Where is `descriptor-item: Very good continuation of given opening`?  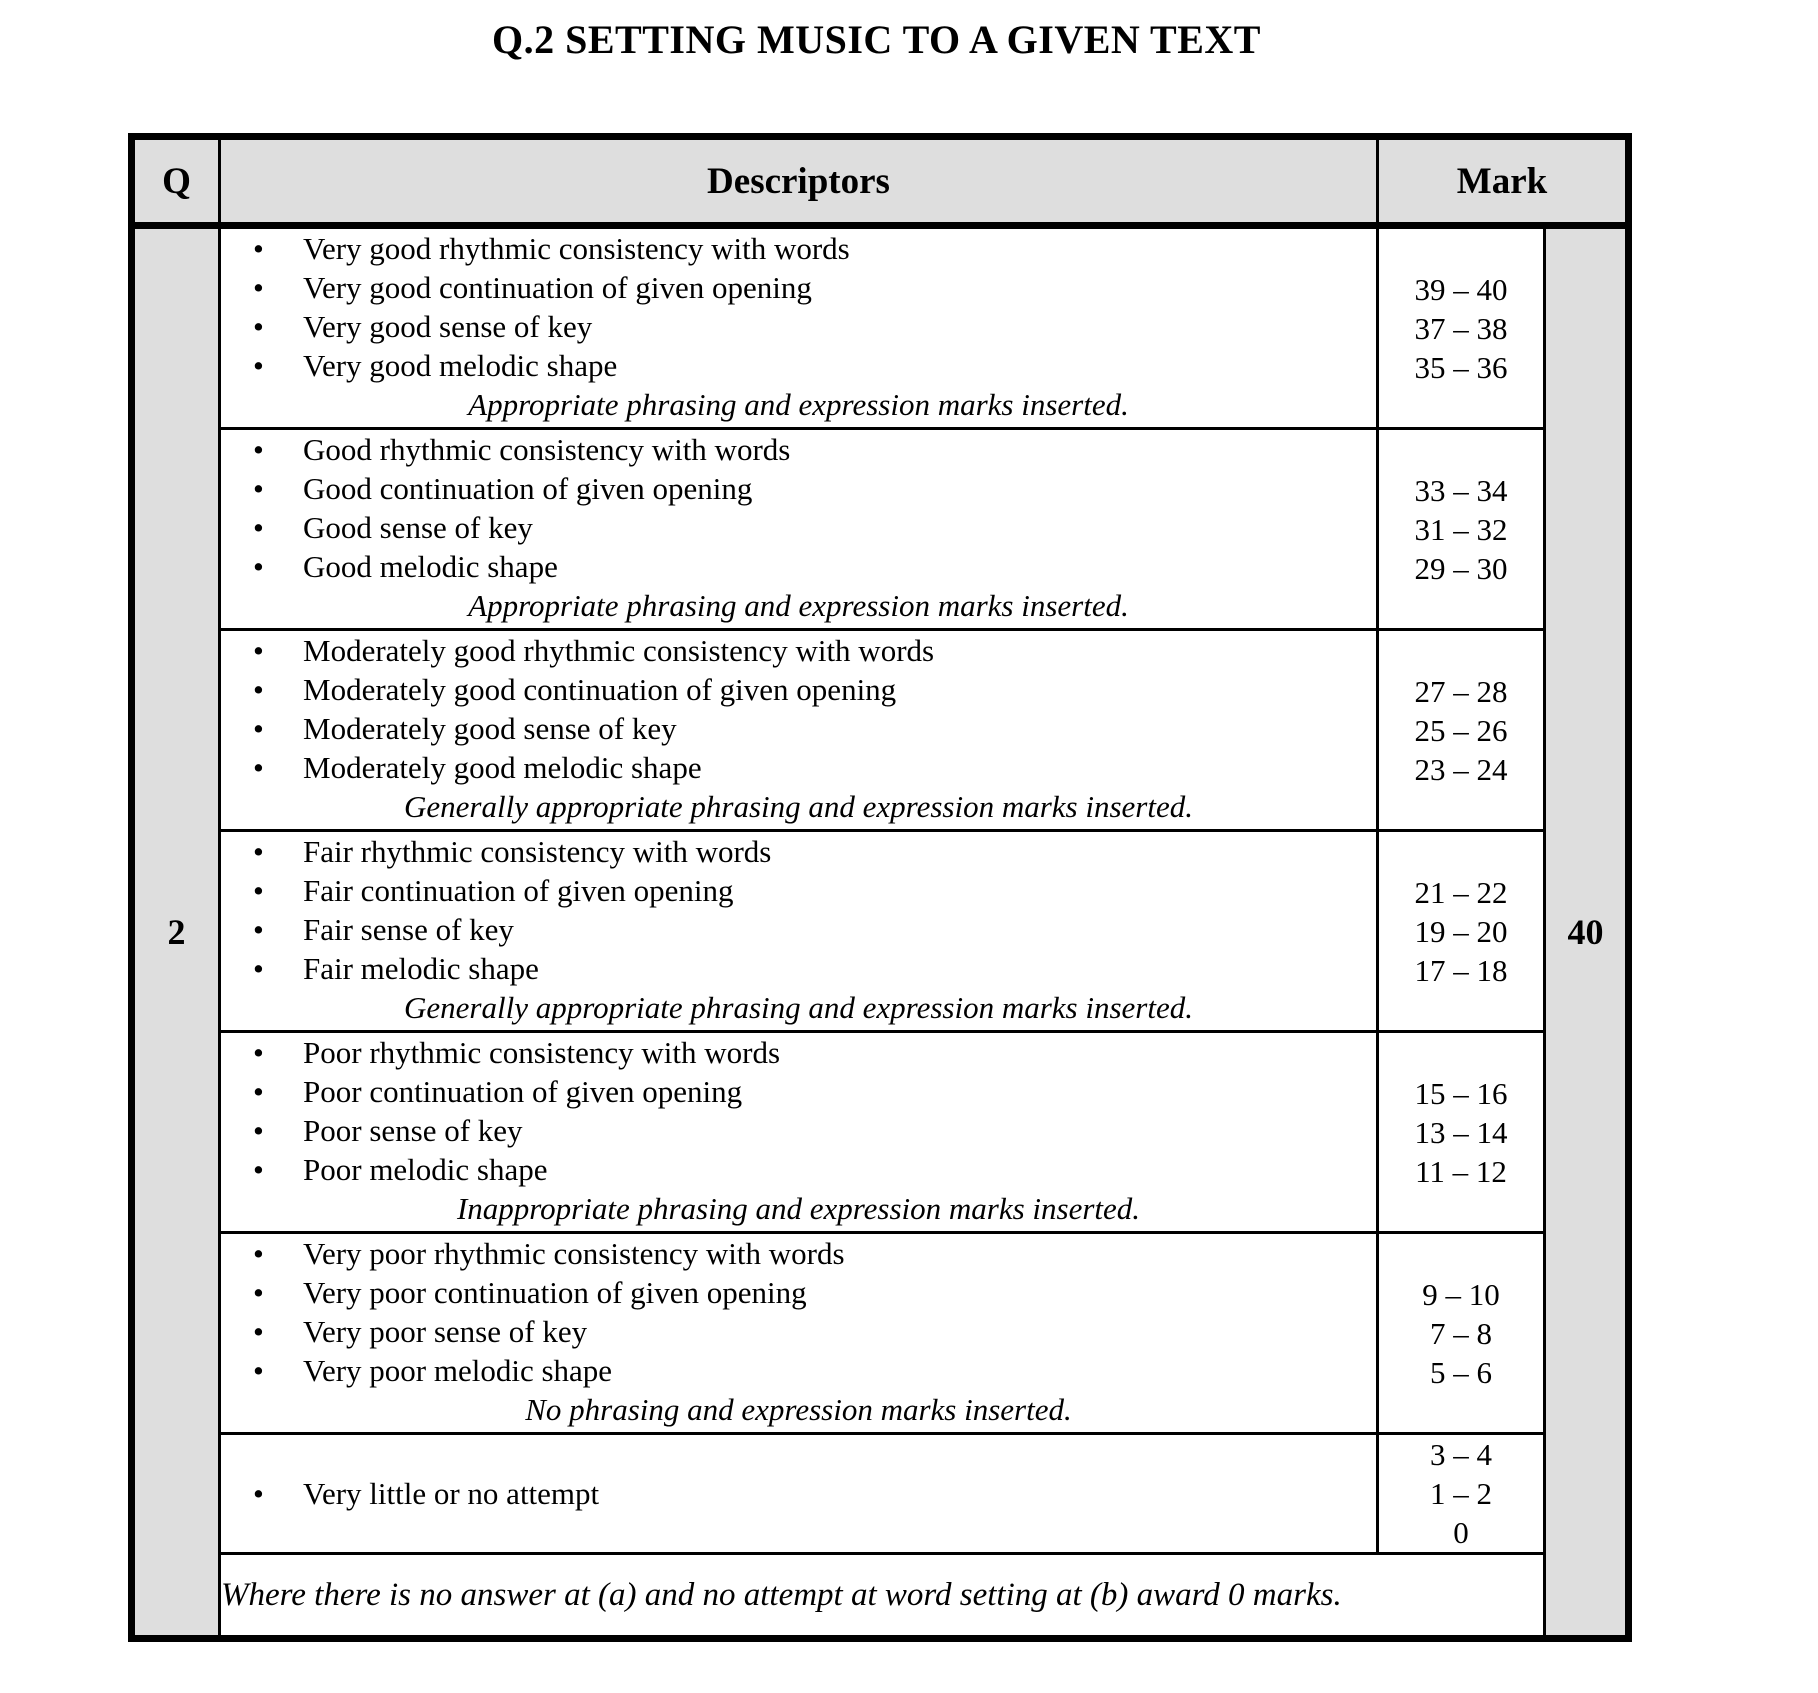 descriptor-item: Very good continuation of given opening is located at coordinates (799, 287).